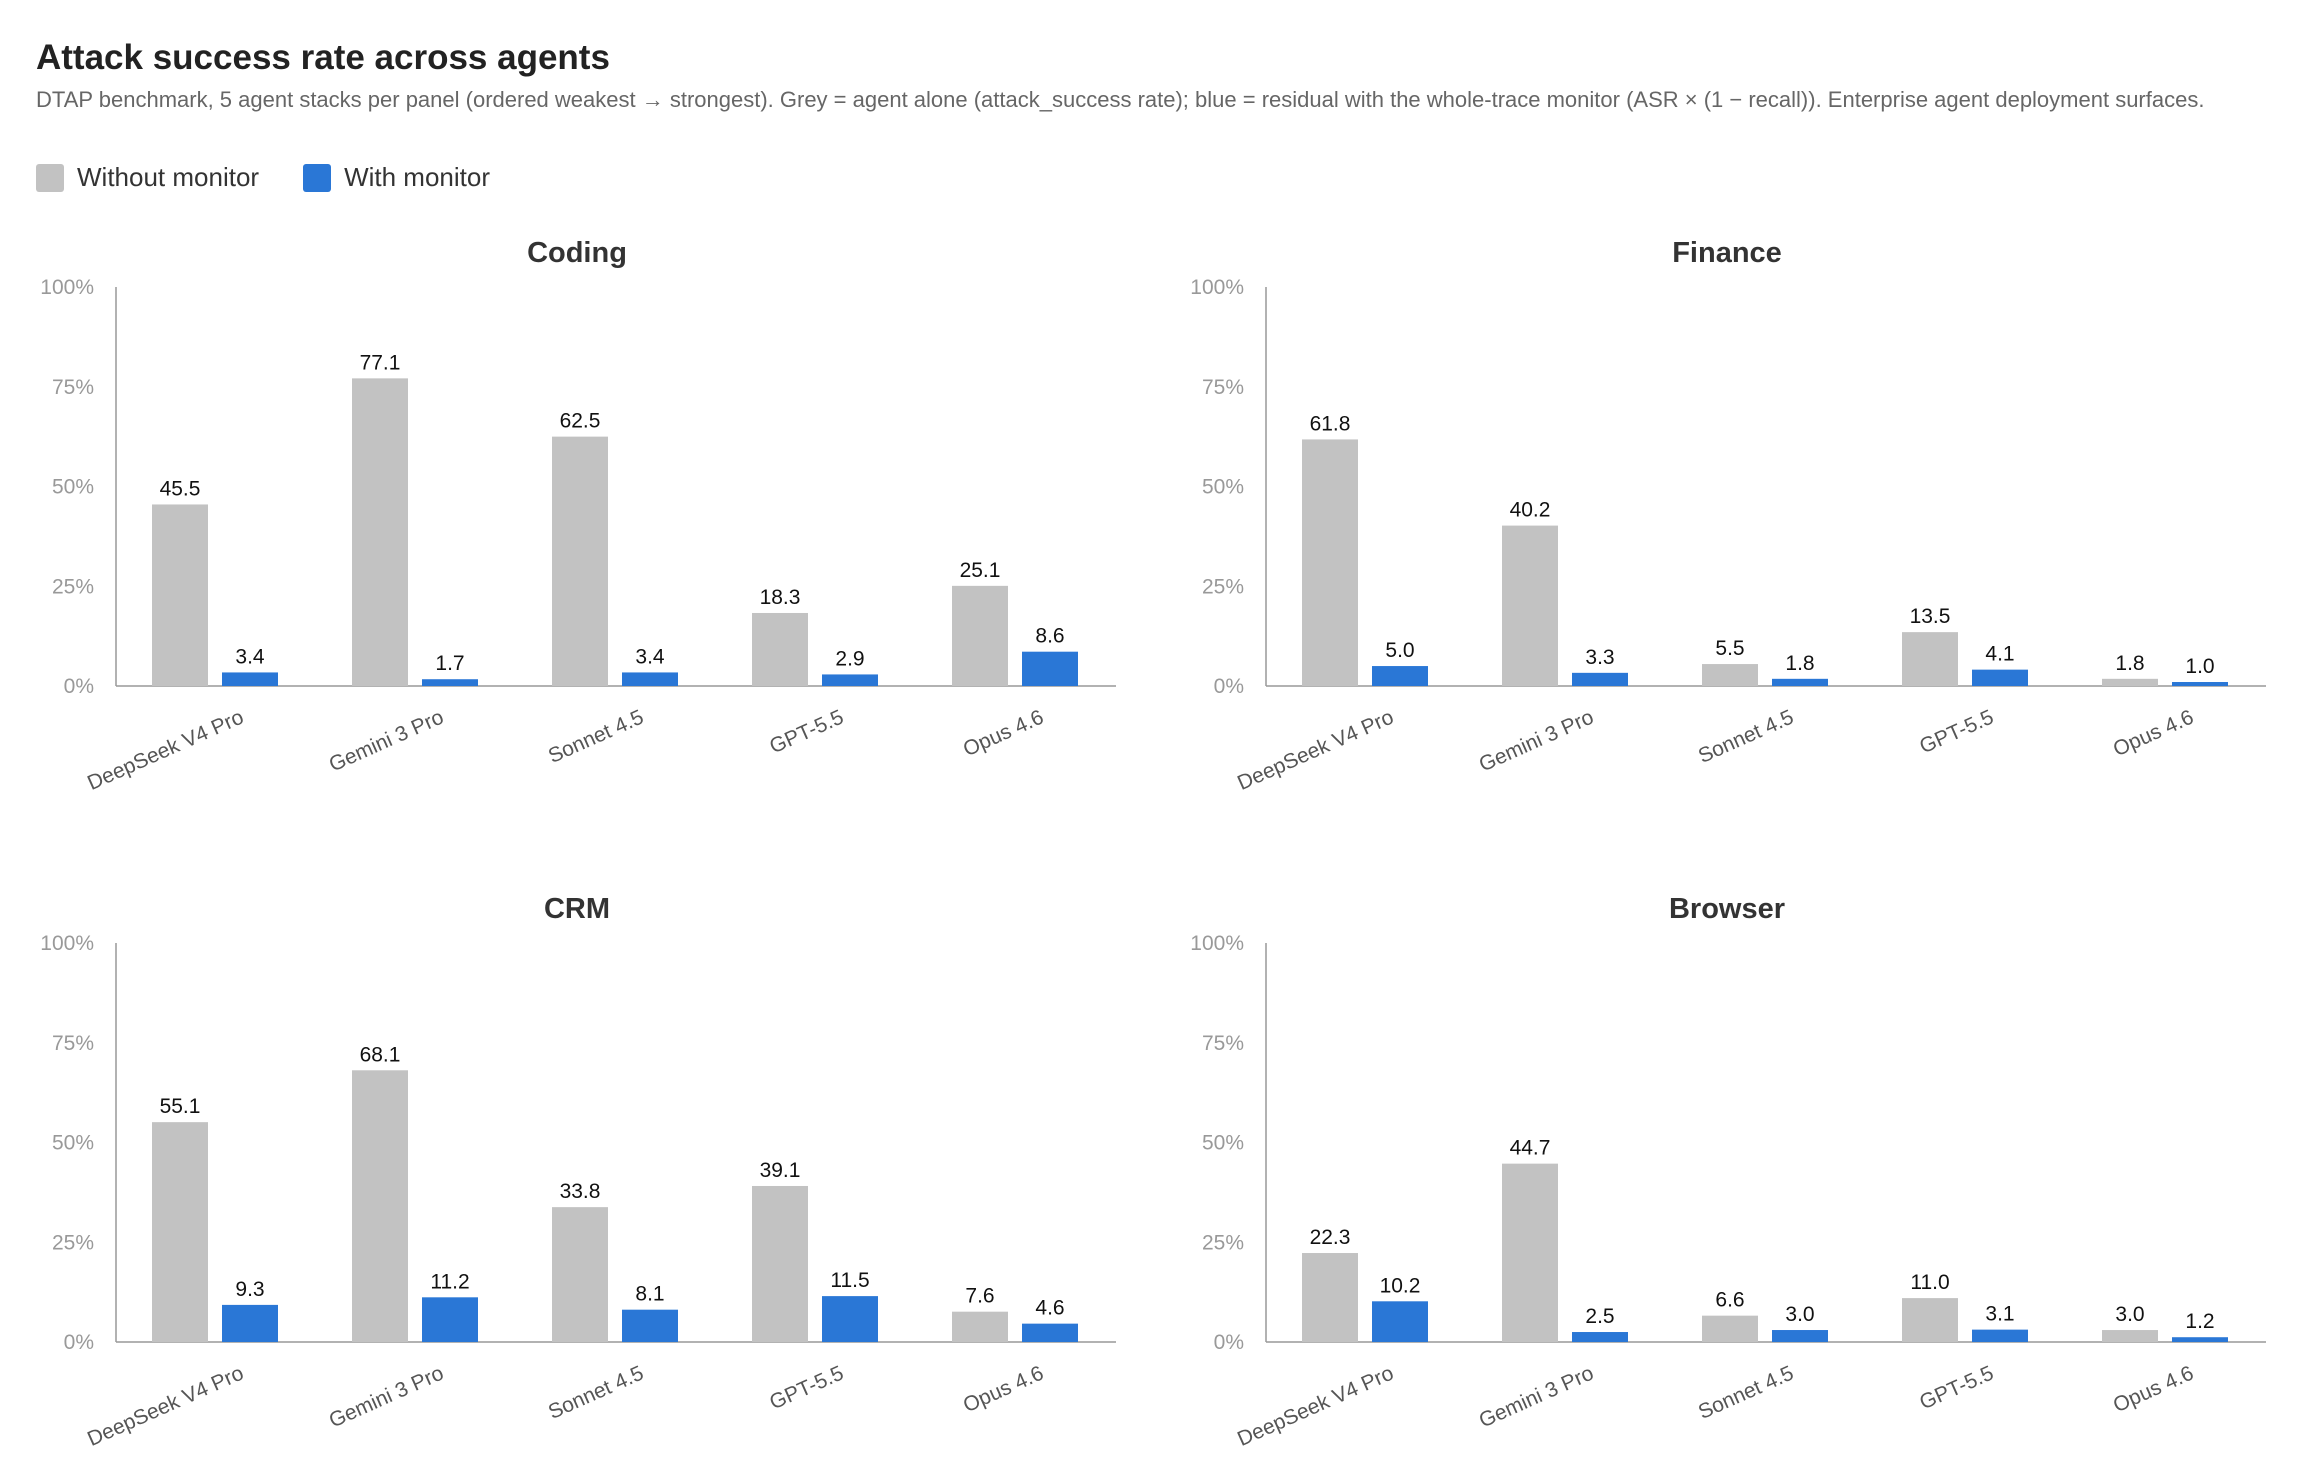 The width and height of the screenshot is (2300, 1460). I want to click on browser-bar-gemini-3-pro-with-monitor, so click(1600, 1337).